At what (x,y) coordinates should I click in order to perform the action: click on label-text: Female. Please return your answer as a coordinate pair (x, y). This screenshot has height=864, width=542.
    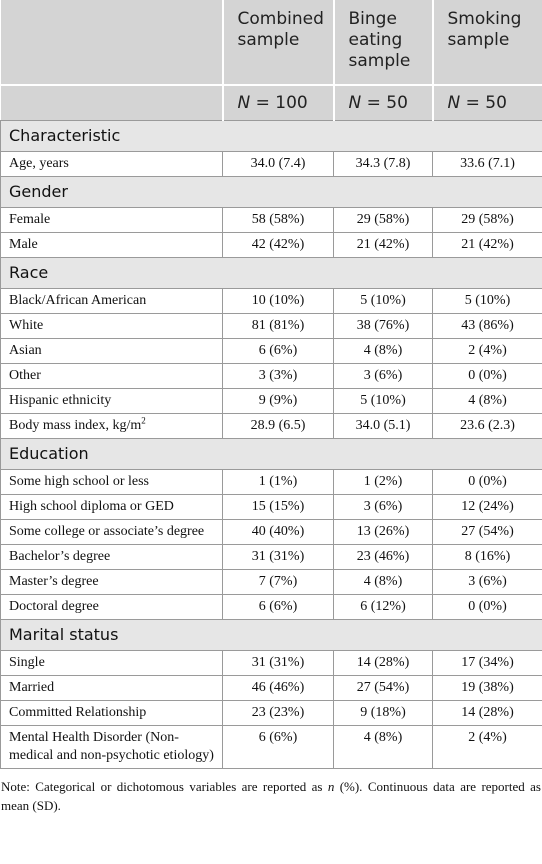
    Looking at the image, I should click on (30, 219).